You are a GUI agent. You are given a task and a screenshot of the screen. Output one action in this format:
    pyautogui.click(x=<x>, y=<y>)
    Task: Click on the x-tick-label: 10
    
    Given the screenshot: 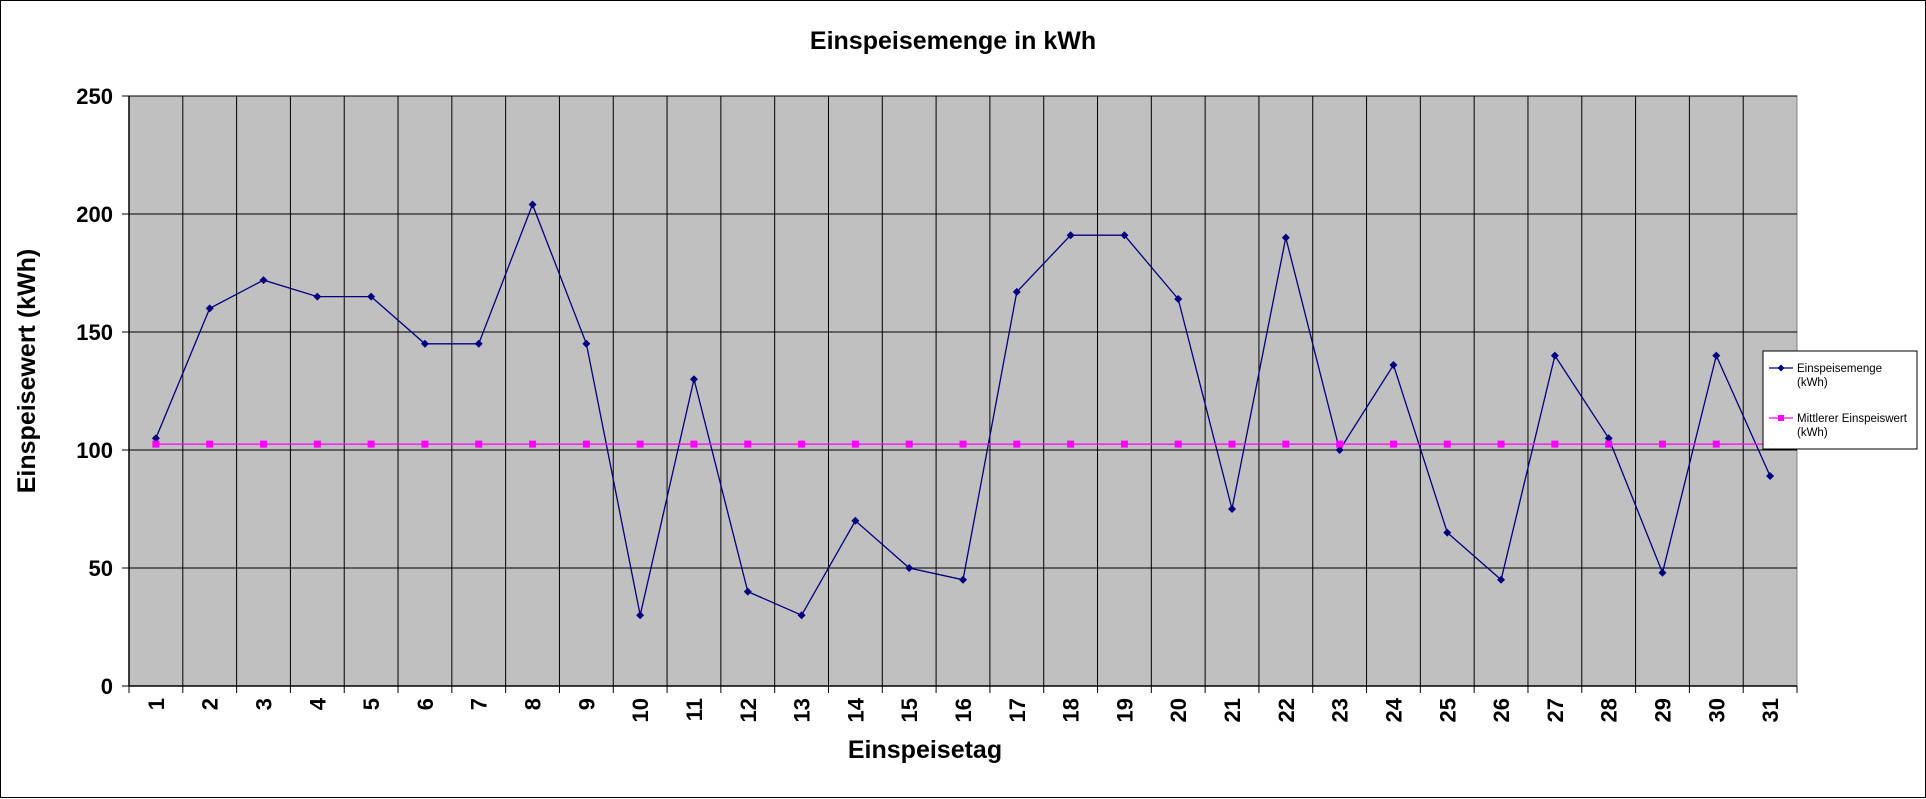 What is the action you would take?
    pyautogui.click(x=640, y=710)
    